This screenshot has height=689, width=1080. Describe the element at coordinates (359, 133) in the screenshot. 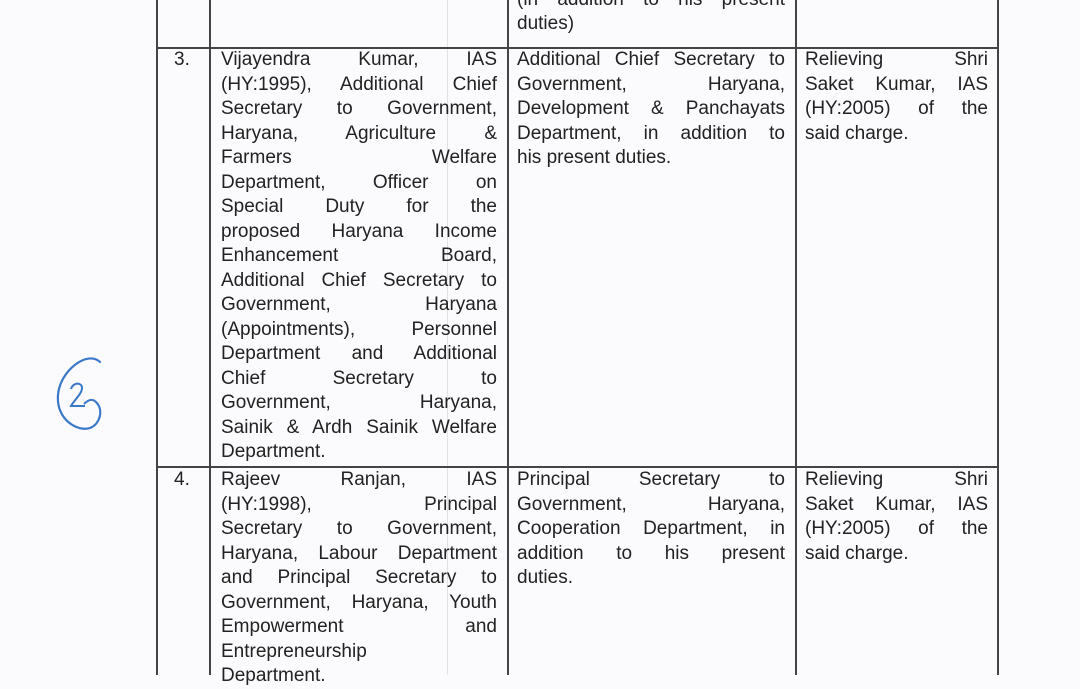

I see `text-line: Haryana, Agriculture &` at that location.